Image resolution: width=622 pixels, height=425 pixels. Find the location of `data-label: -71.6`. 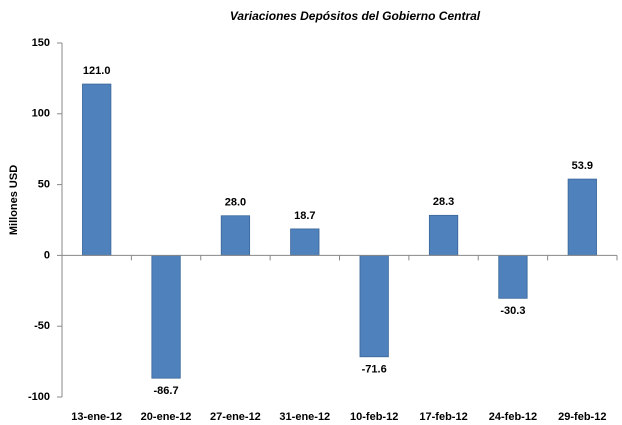

data-label: -71.6 is located at coordinates (374, 370).